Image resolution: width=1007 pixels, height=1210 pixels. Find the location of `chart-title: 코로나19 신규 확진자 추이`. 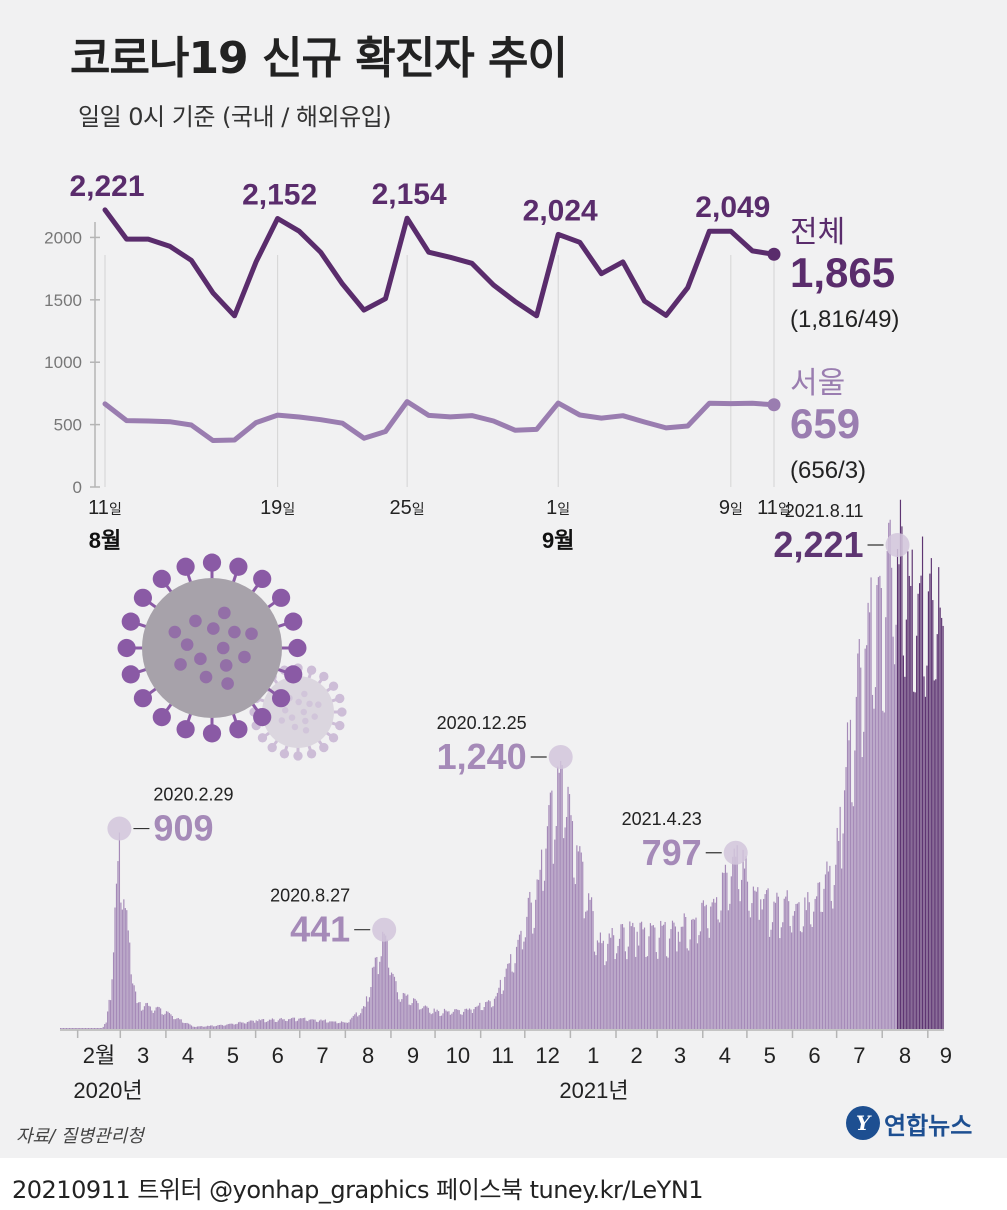

chart-title: 코로나19 신규 확진자 추이 is located at coordinates (319, 58).